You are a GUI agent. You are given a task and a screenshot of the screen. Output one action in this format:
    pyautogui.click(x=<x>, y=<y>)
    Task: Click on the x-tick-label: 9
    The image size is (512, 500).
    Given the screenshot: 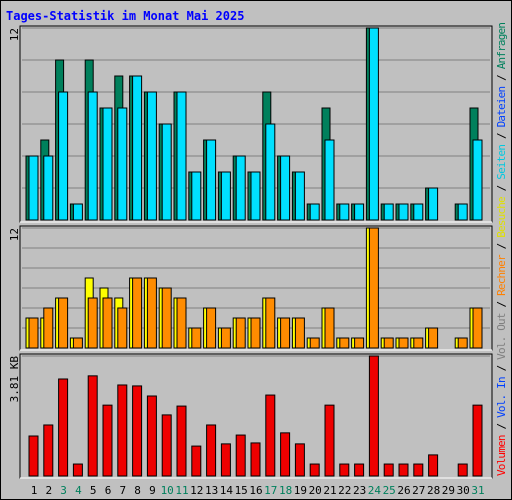 What is the action you would take?
    pyautogui.click(x=152, y=490)
    